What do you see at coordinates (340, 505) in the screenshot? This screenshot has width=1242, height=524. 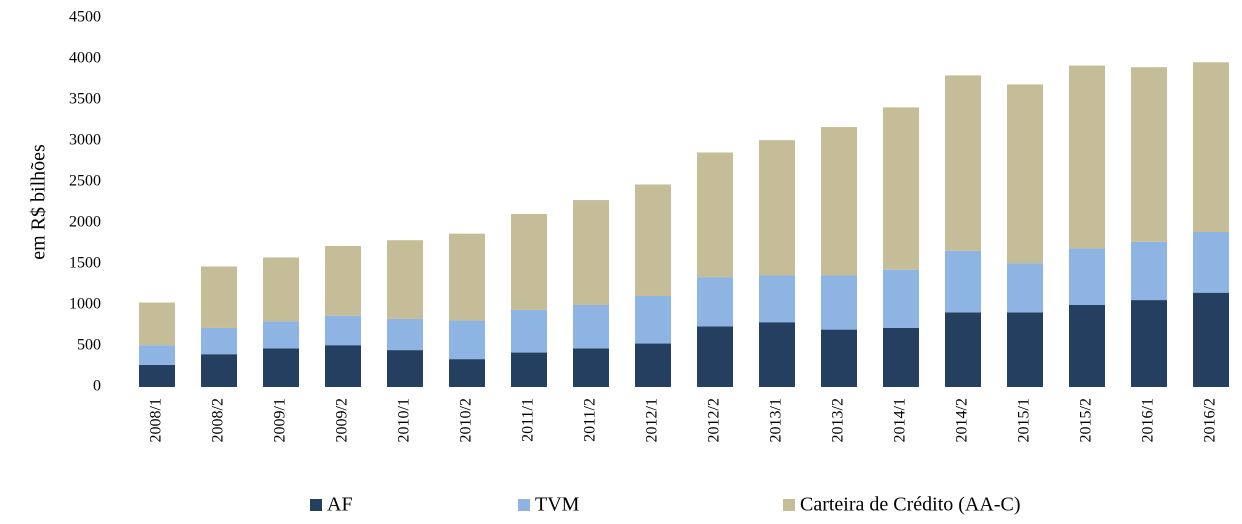 I see `legend-label: AF` at bounding box center [340, 505].